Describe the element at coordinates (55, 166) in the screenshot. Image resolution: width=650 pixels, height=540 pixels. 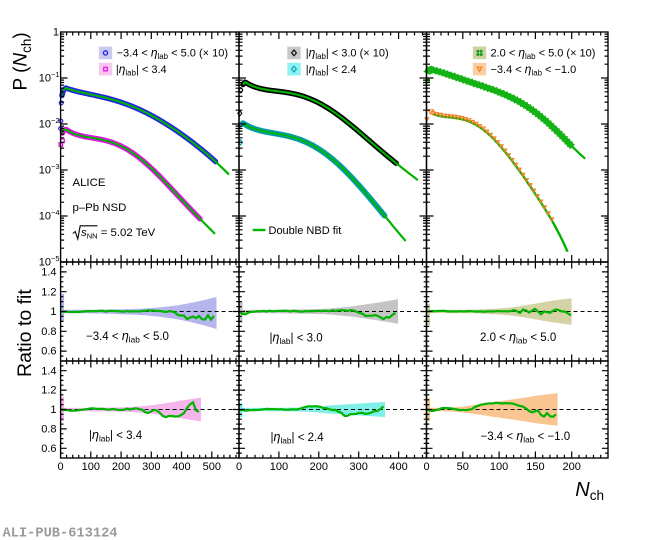
I see `svg-text: −3` at that location.